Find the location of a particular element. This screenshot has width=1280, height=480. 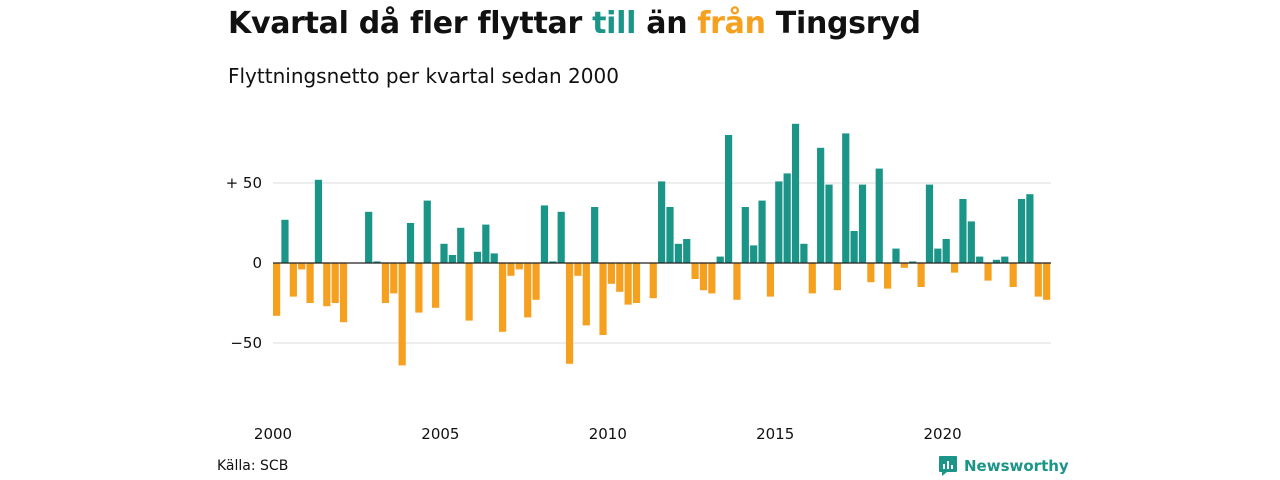

bar-2007K2 is located at coordinates (519, 266).